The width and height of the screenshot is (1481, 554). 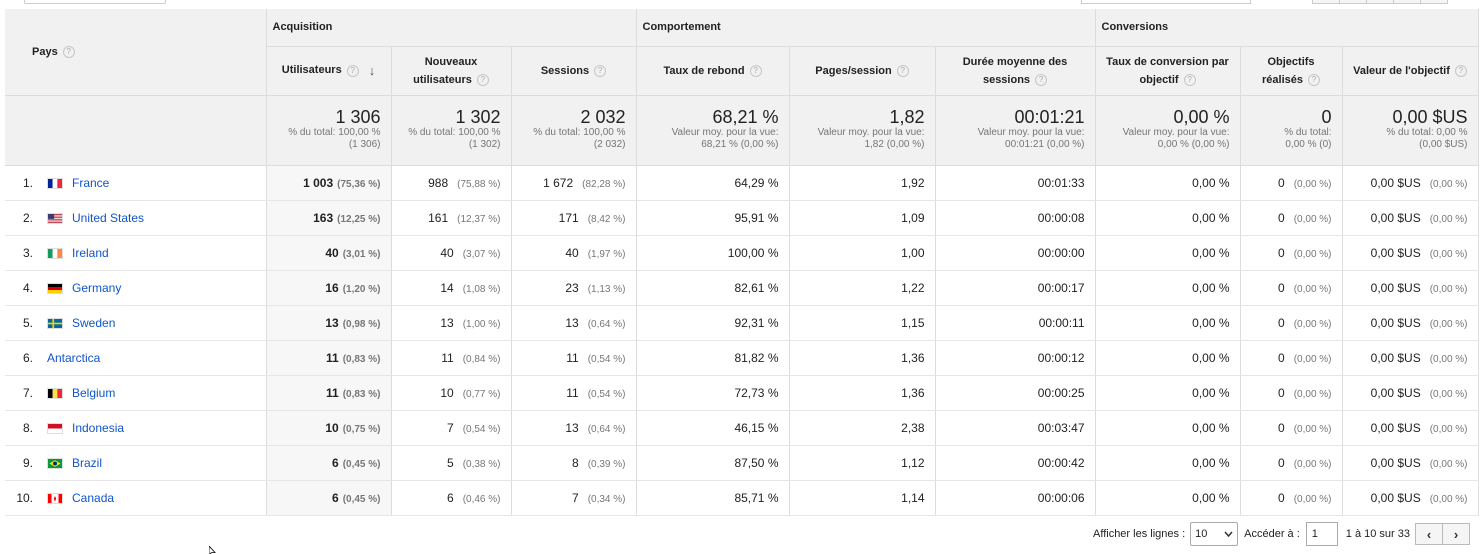 What do you see at coordinates (451, 183) in the screenshot?
I see `new-users-cell: 988 (75,88 %)` at bounding box center [451, 183].